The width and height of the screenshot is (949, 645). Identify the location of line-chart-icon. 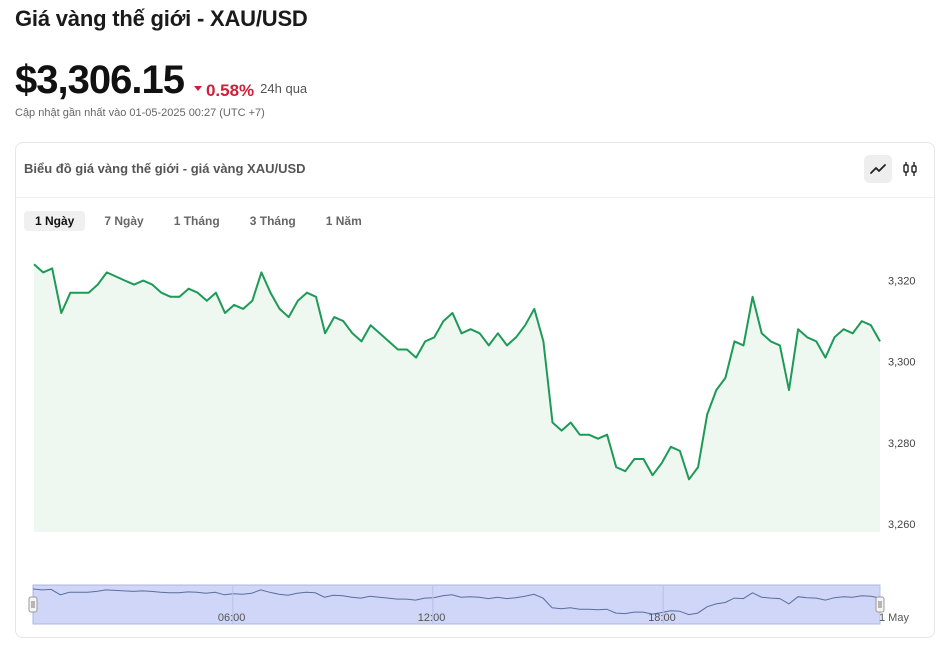
(878, 169).